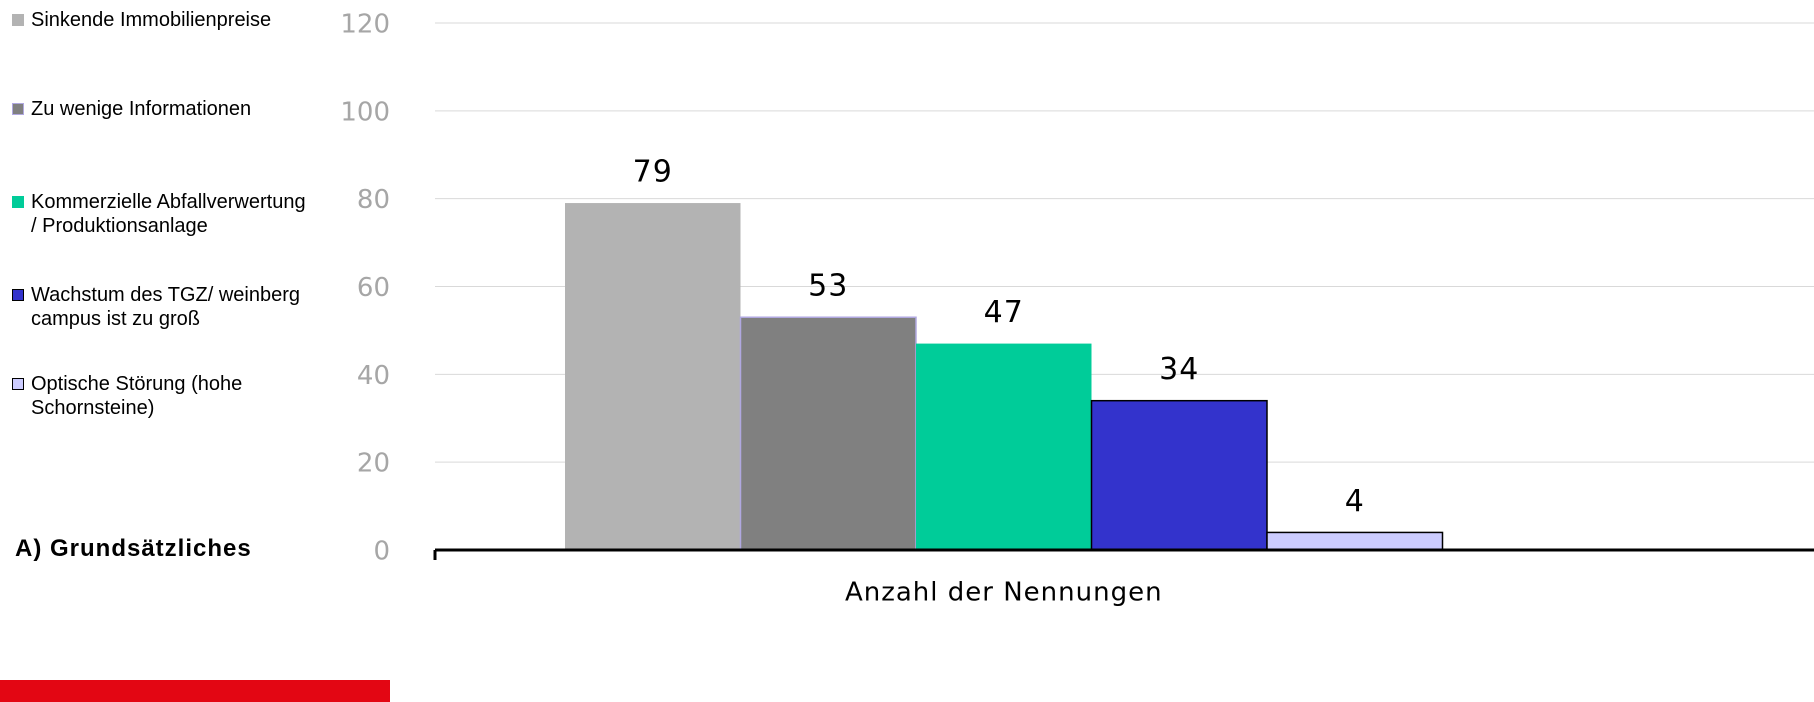 This screenshot has width=1814, height=702. What do you see at coordinates (373, 200) in the screenshot?
I see `y-tick-label: 80` at bounding box center [373, 200].